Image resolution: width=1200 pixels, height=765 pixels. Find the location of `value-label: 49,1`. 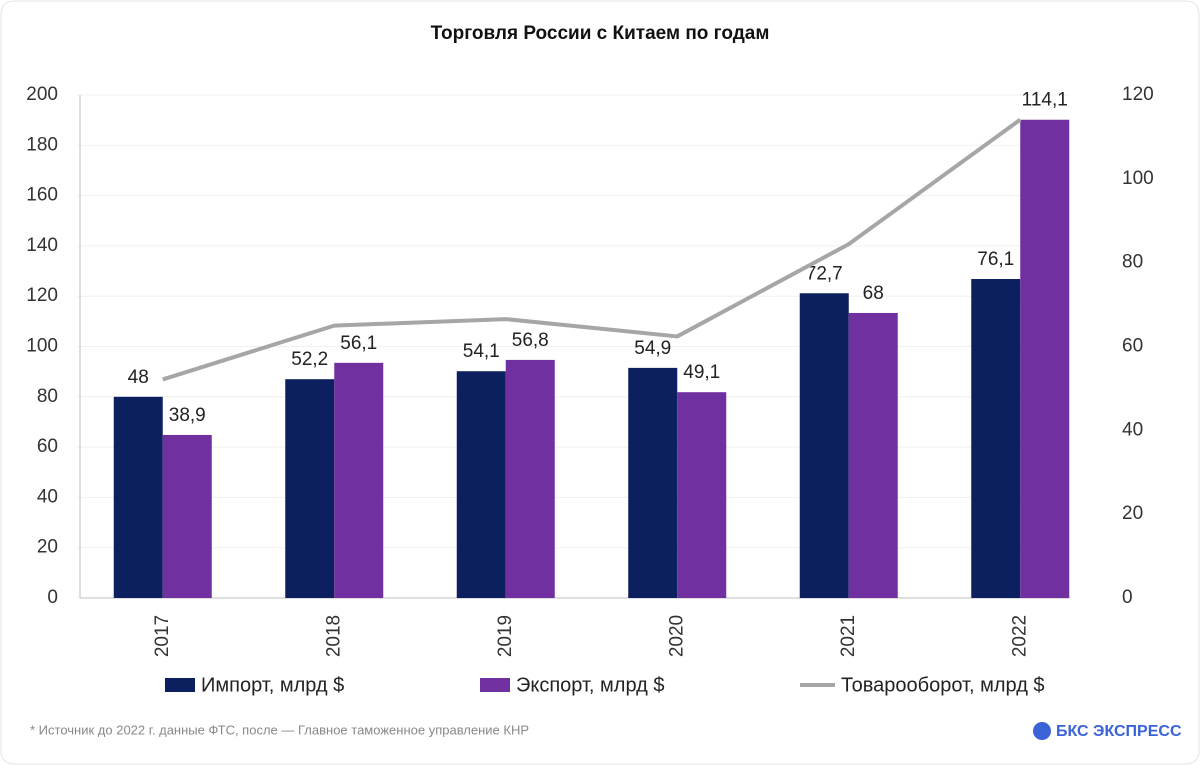

value-label: 49,1 is located at coordinates (701, 372).